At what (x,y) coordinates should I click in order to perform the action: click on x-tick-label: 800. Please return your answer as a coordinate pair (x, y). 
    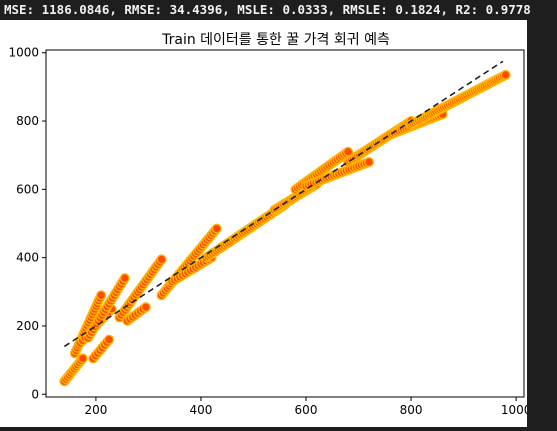
    Looking at the image, I should click on (411, 410).